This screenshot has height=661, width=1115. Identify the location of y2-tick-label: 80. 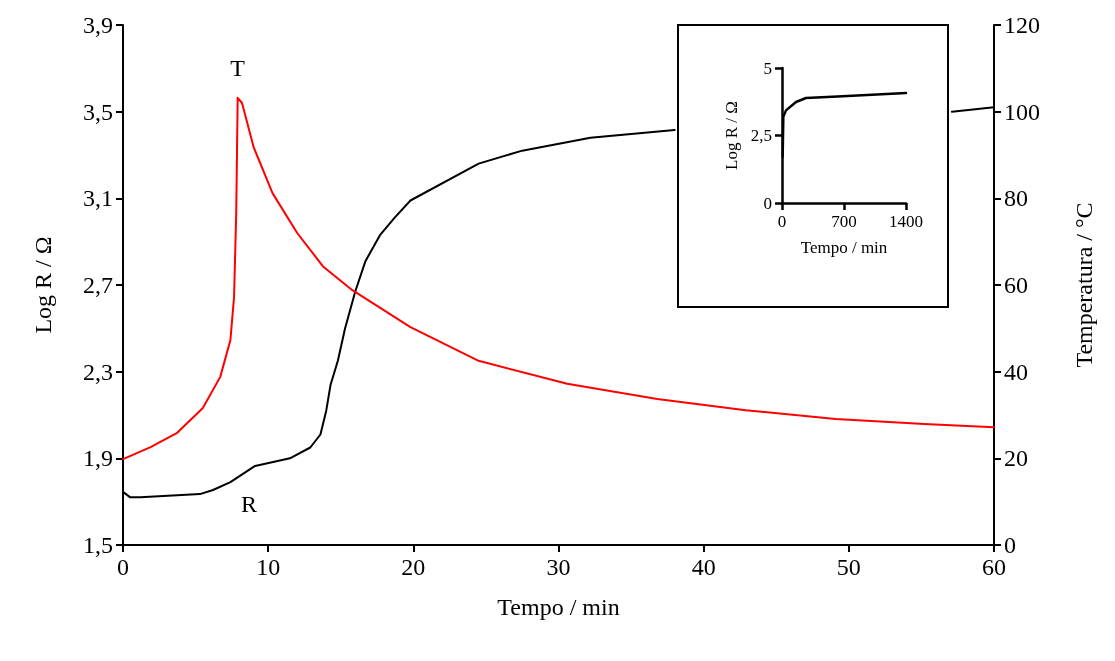
(1016, 198).